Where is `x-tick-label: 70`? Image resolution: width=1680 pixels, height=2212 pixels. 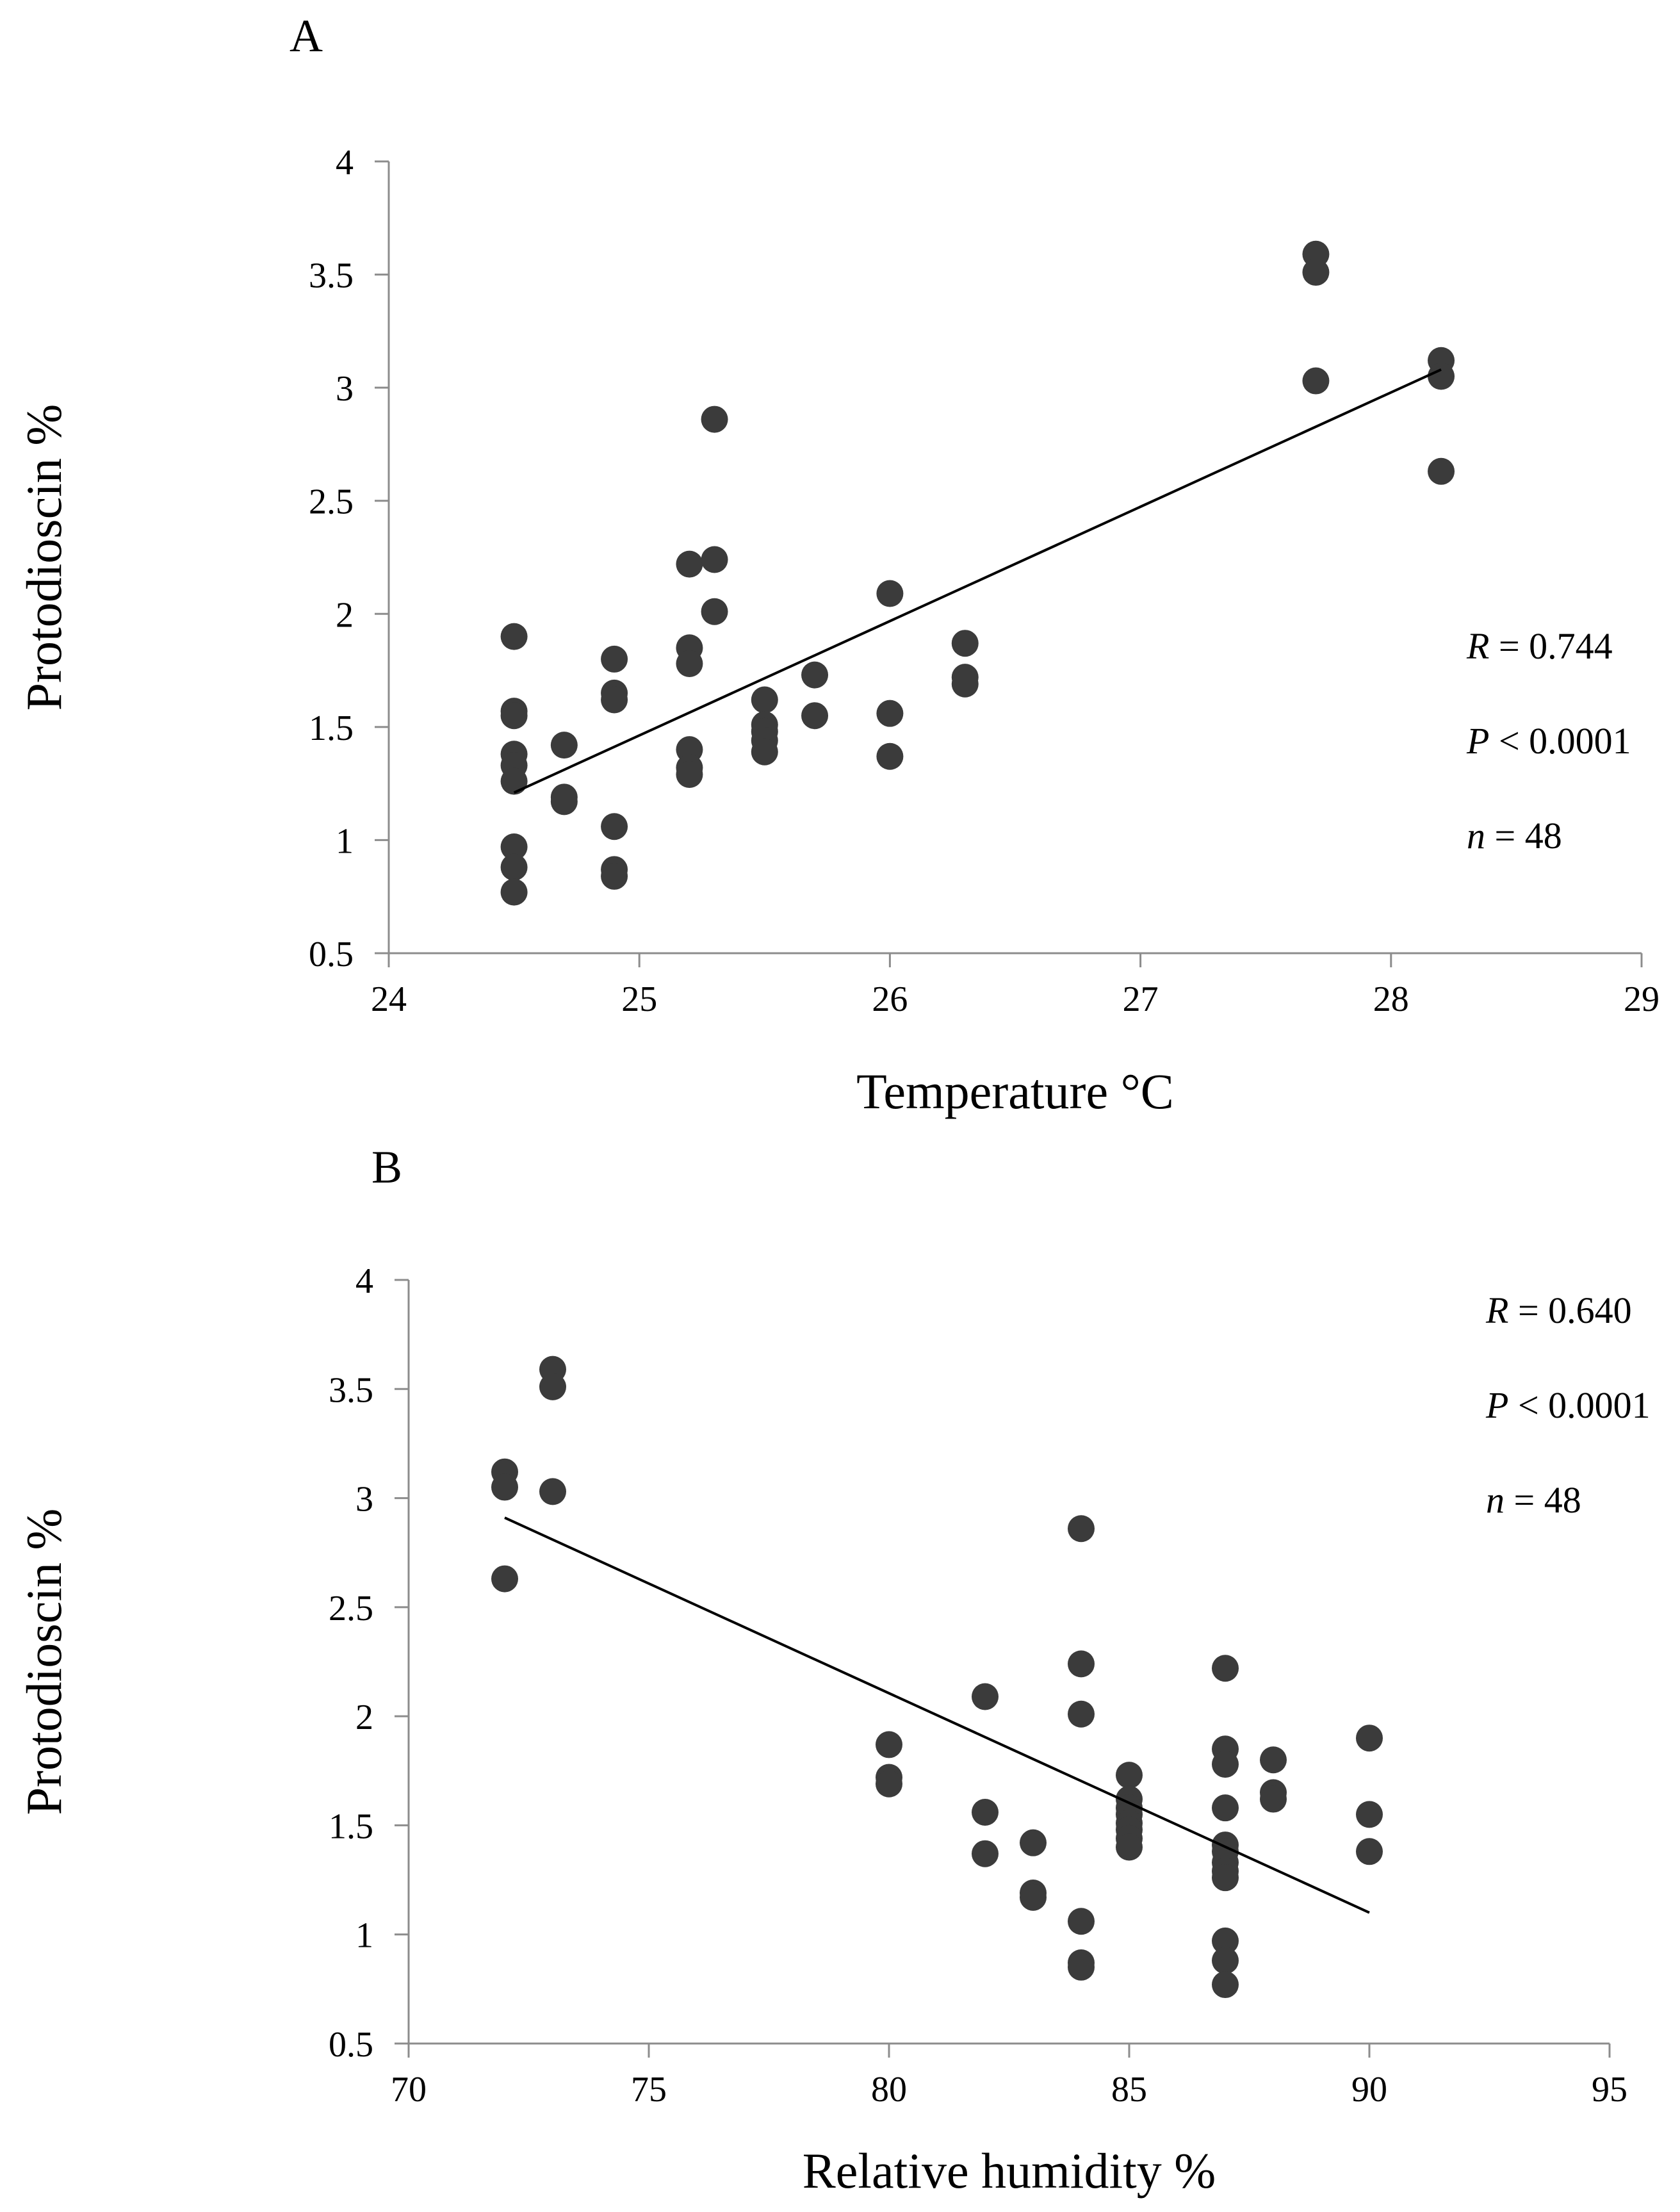
x-tick-label: 70 is located at coordinates (409, 2090).